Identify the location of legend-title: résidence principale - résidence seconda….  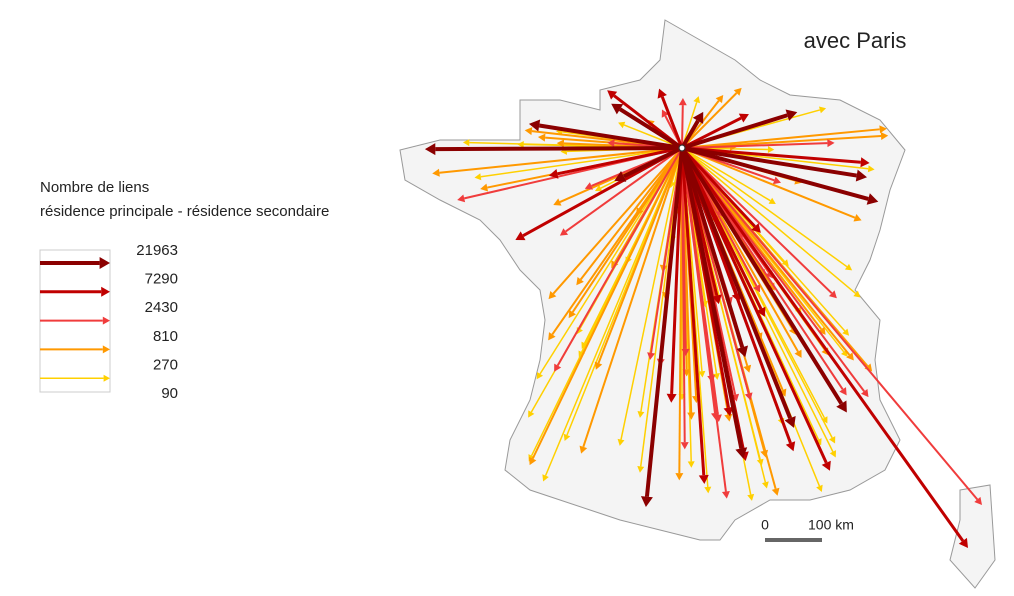
(184, 211).